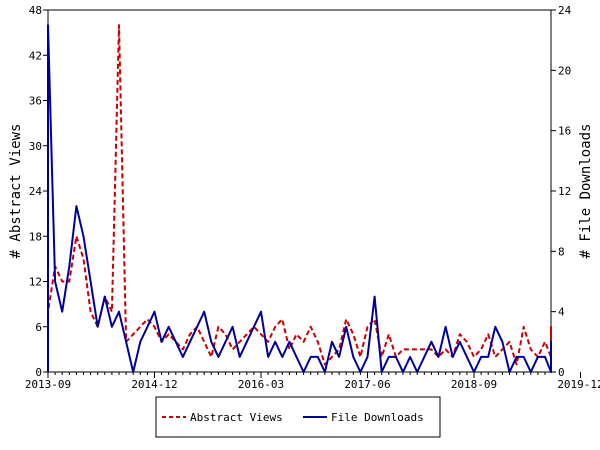 This screenshot has height=450, width=600. I want to click on y-axis-right-ticks: 0 4 8 12 16 20 24, so click(561, 191).